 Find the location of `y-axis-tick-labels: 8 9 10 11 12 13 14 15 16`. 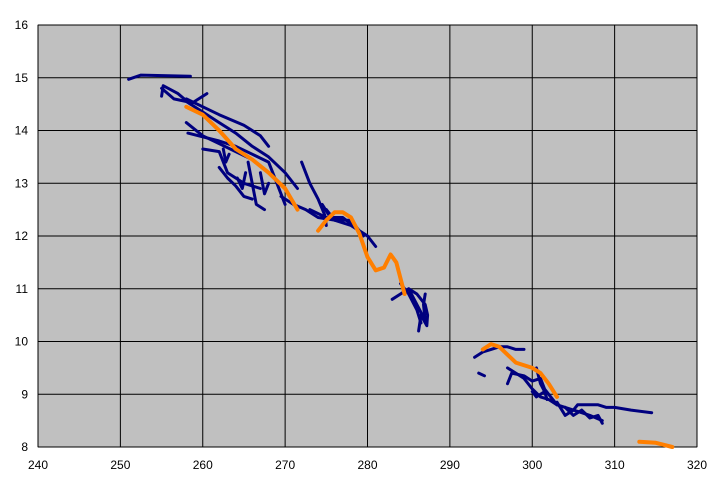

y-axis-tick-labels: 8 9 10 11 12 13 14 15 16 is located at coordinates (22, 236).